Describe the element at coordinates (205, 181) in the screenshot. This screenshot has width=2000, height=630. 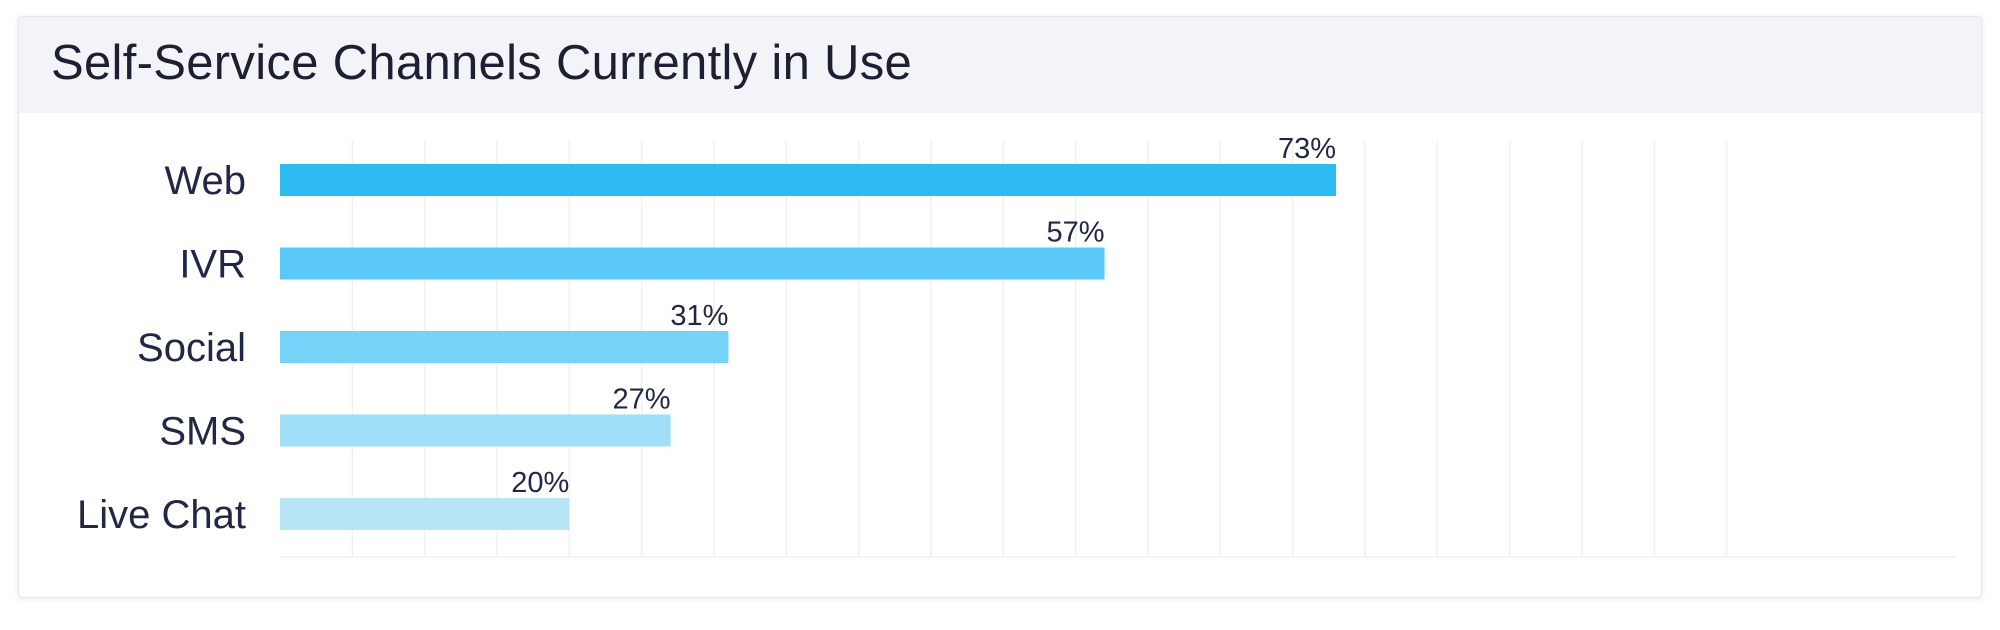
I see `category-label: Web` at that location.